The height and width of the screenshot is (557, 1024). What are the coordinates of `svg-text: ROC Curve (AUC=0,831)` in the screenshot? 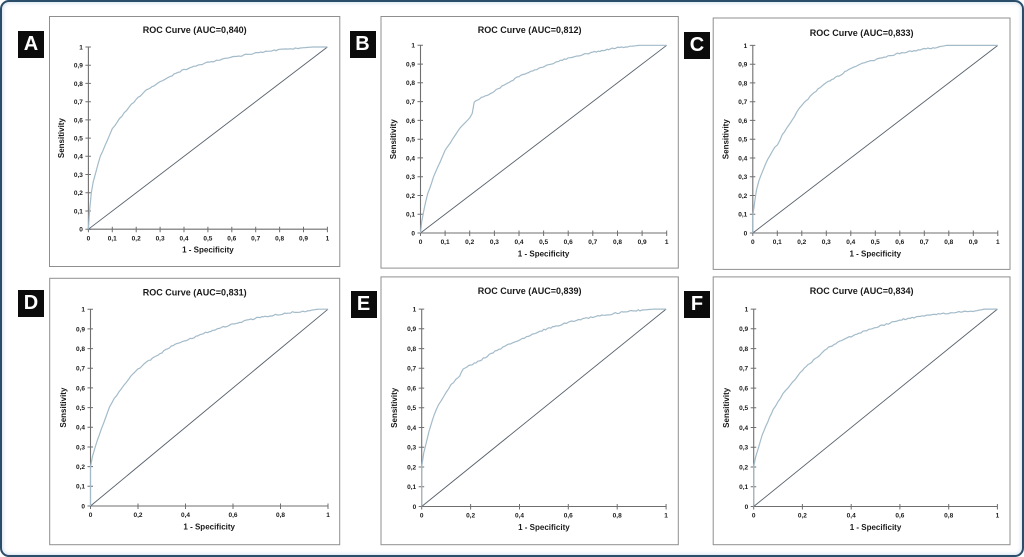 It's located at (195, 293).